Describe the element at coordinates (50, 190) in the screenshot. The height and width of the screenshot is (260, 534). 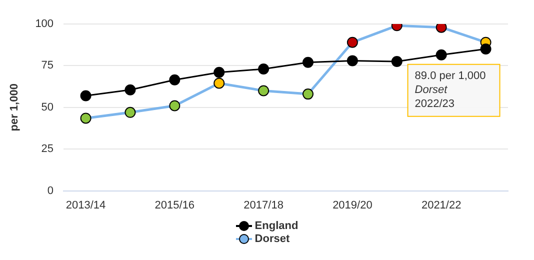
I see `y-tick-label: 0` at that location.